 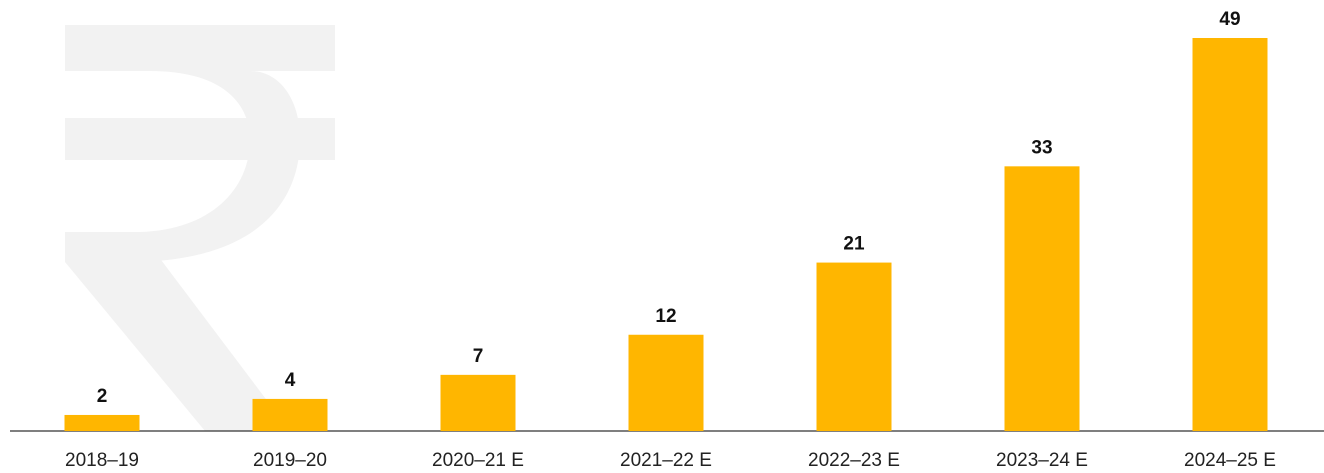 What do you see at coordinates (854, 460) in the screenshot?
I see `x-tick-label: 2022–23 E` at bounding box center [854, 460].